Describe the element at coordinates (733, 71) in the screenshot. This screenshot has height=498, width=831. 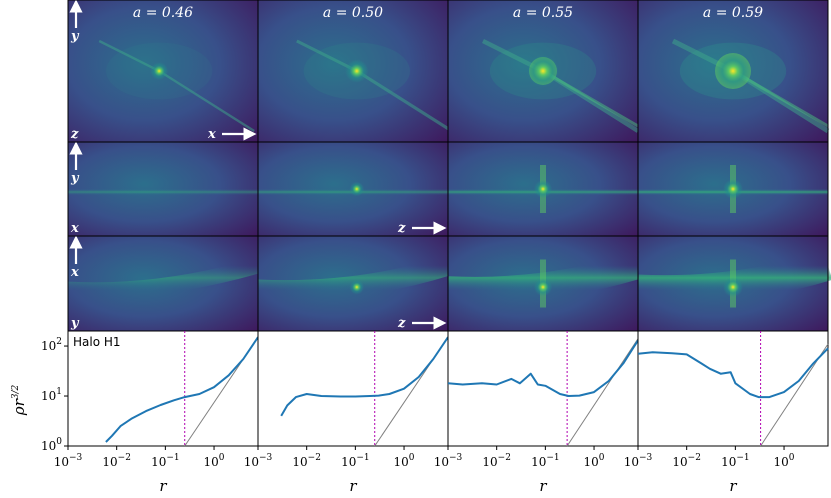
I see `projection-panel: a = 0.59` at that location.